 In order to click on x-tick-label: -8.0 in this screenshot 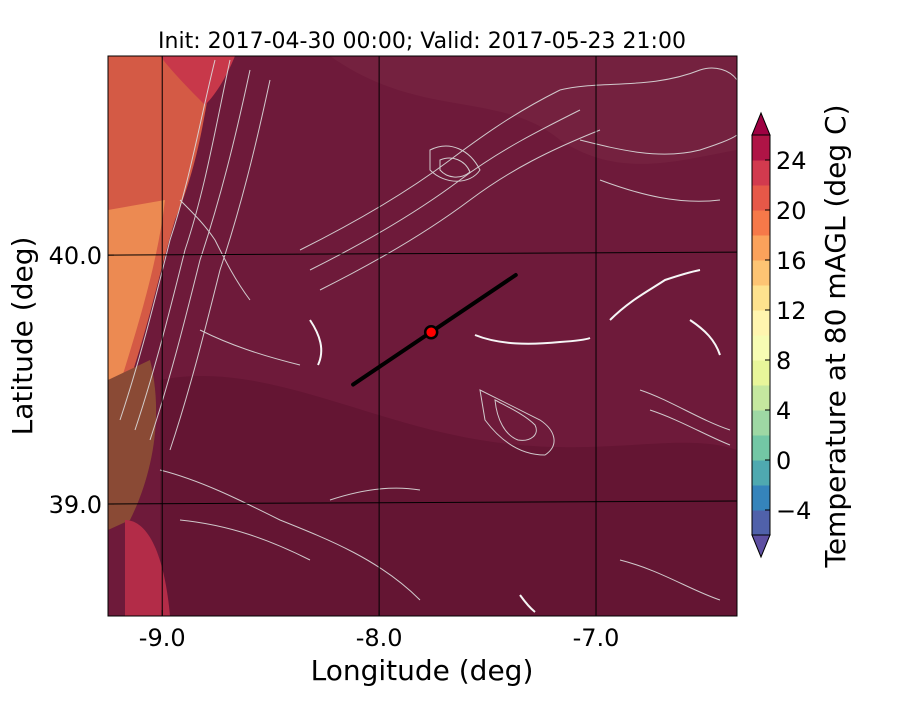, I will do `click(379, 638)`.